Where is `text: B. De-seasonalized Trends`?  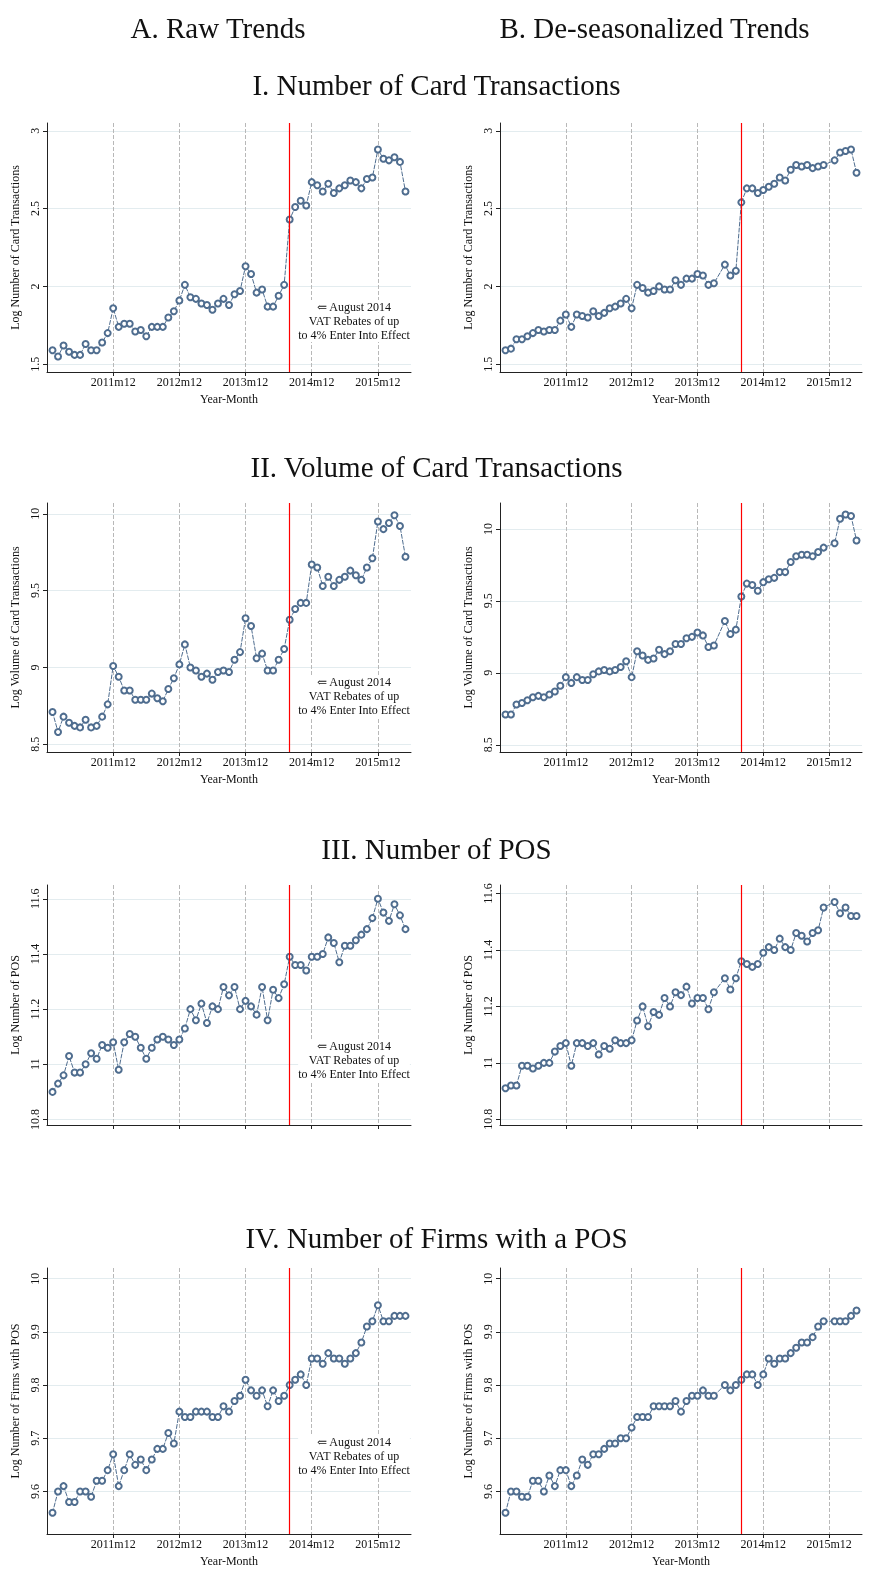 text: B. De-seasonalized Trends is located at coordinates (654, 28).